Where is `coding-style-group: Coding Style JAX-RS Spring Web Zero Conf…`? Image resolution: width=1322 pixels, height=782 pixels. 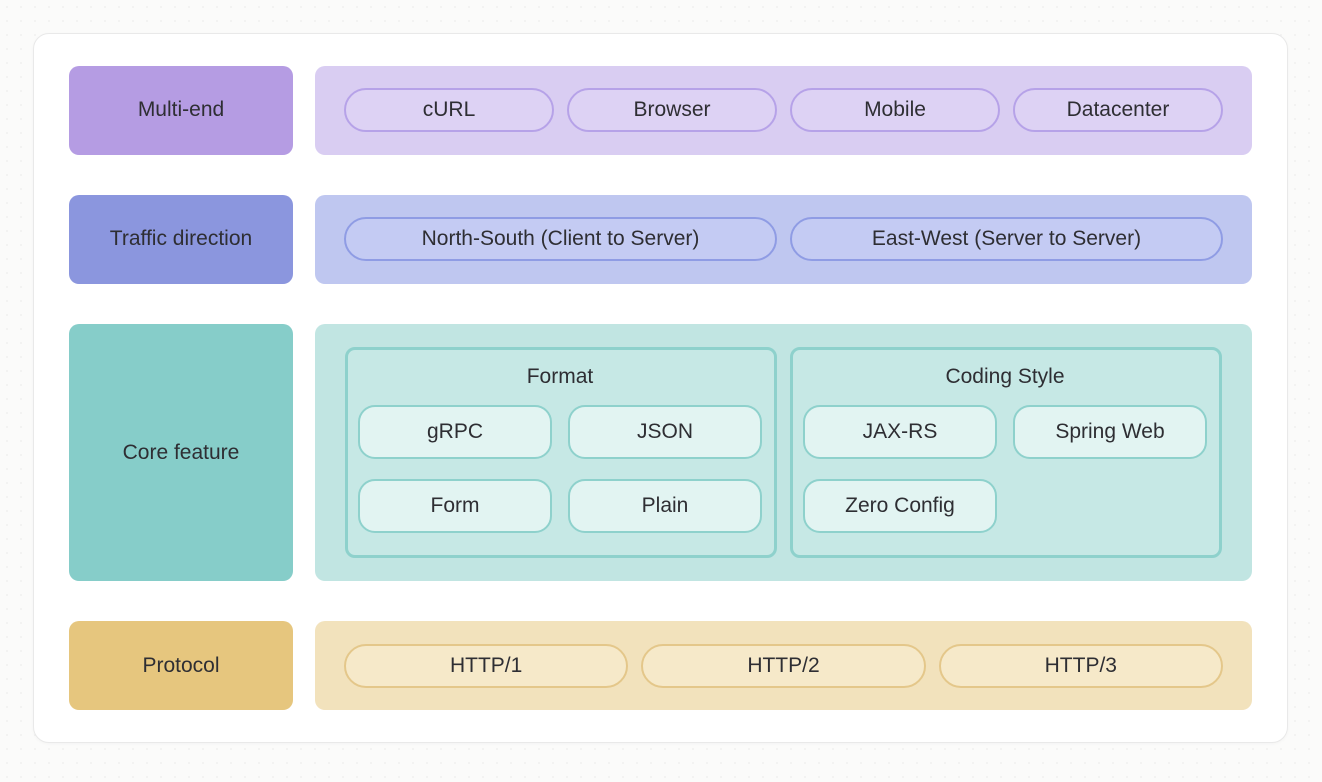 coding-style-group: Coding Style JAX-RS Spring Web Zero Conf… is located at coordinates (1006, 452).